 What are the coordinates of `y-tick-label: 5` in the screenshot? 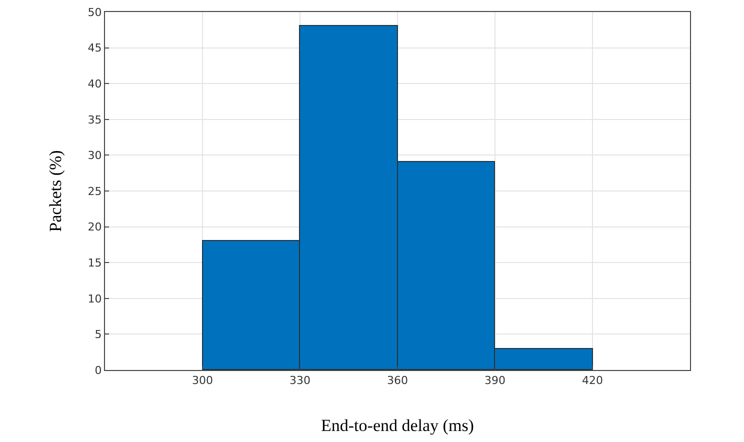 It's located at (98, 335).